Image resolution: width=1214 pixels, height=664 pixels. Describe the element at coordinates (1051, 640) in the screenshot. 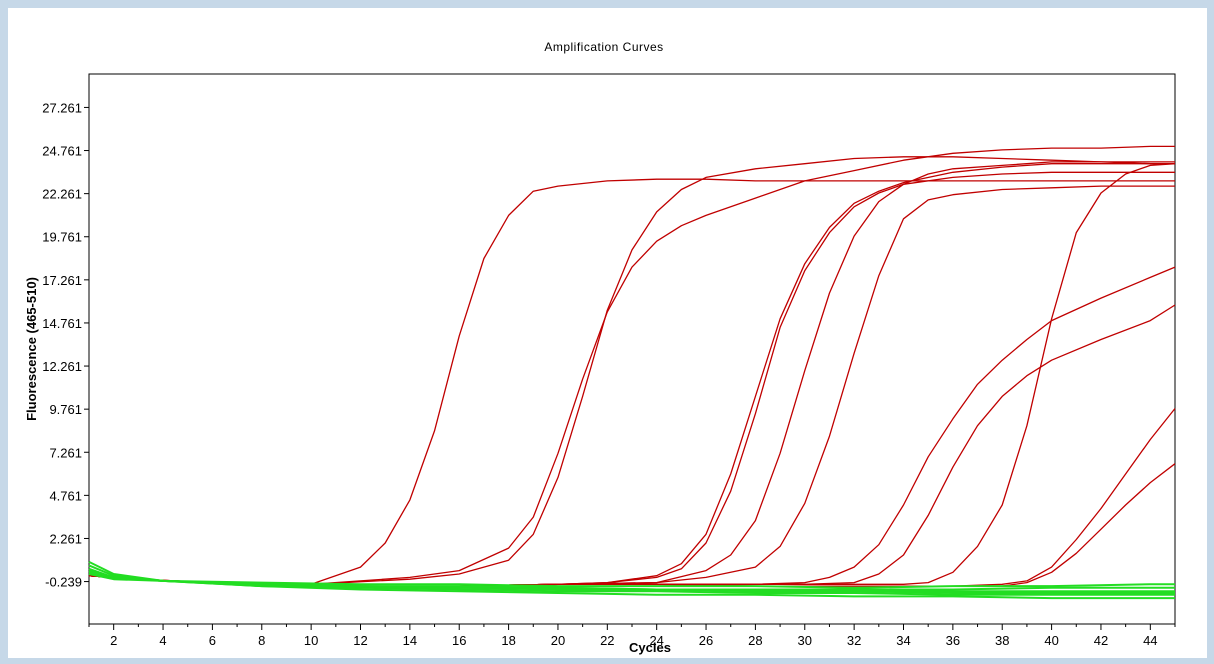

I see `x-tick-label: 40` at that location.